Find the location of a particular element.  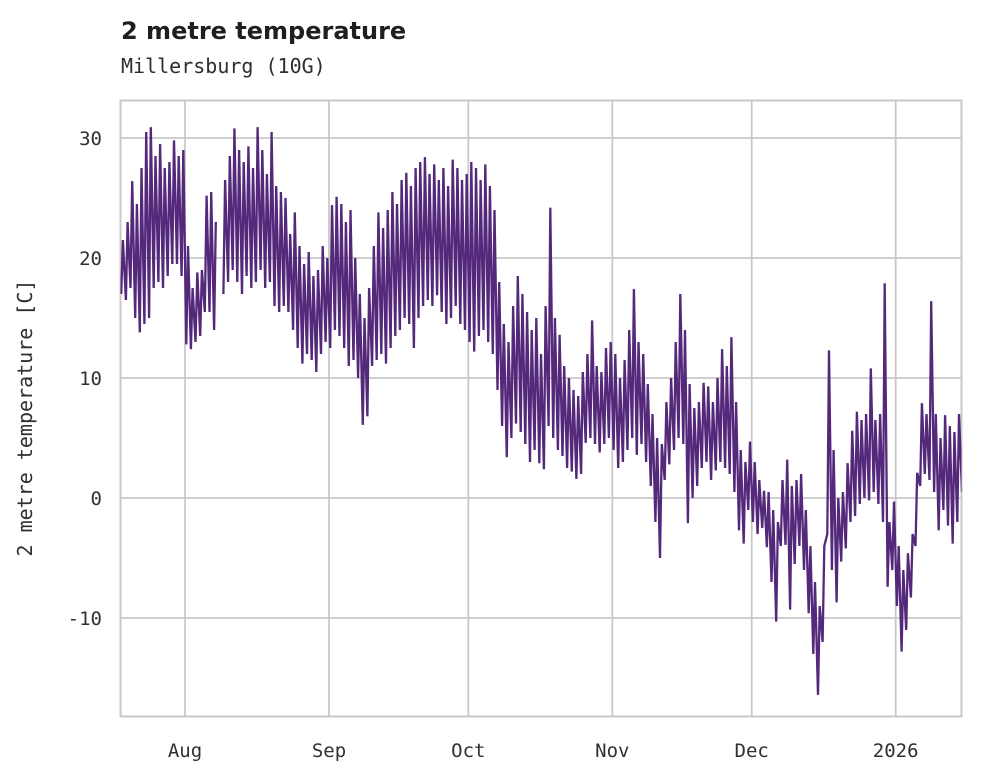

x-tick-label-Nov: Nov is located at coordinates (612, 751).